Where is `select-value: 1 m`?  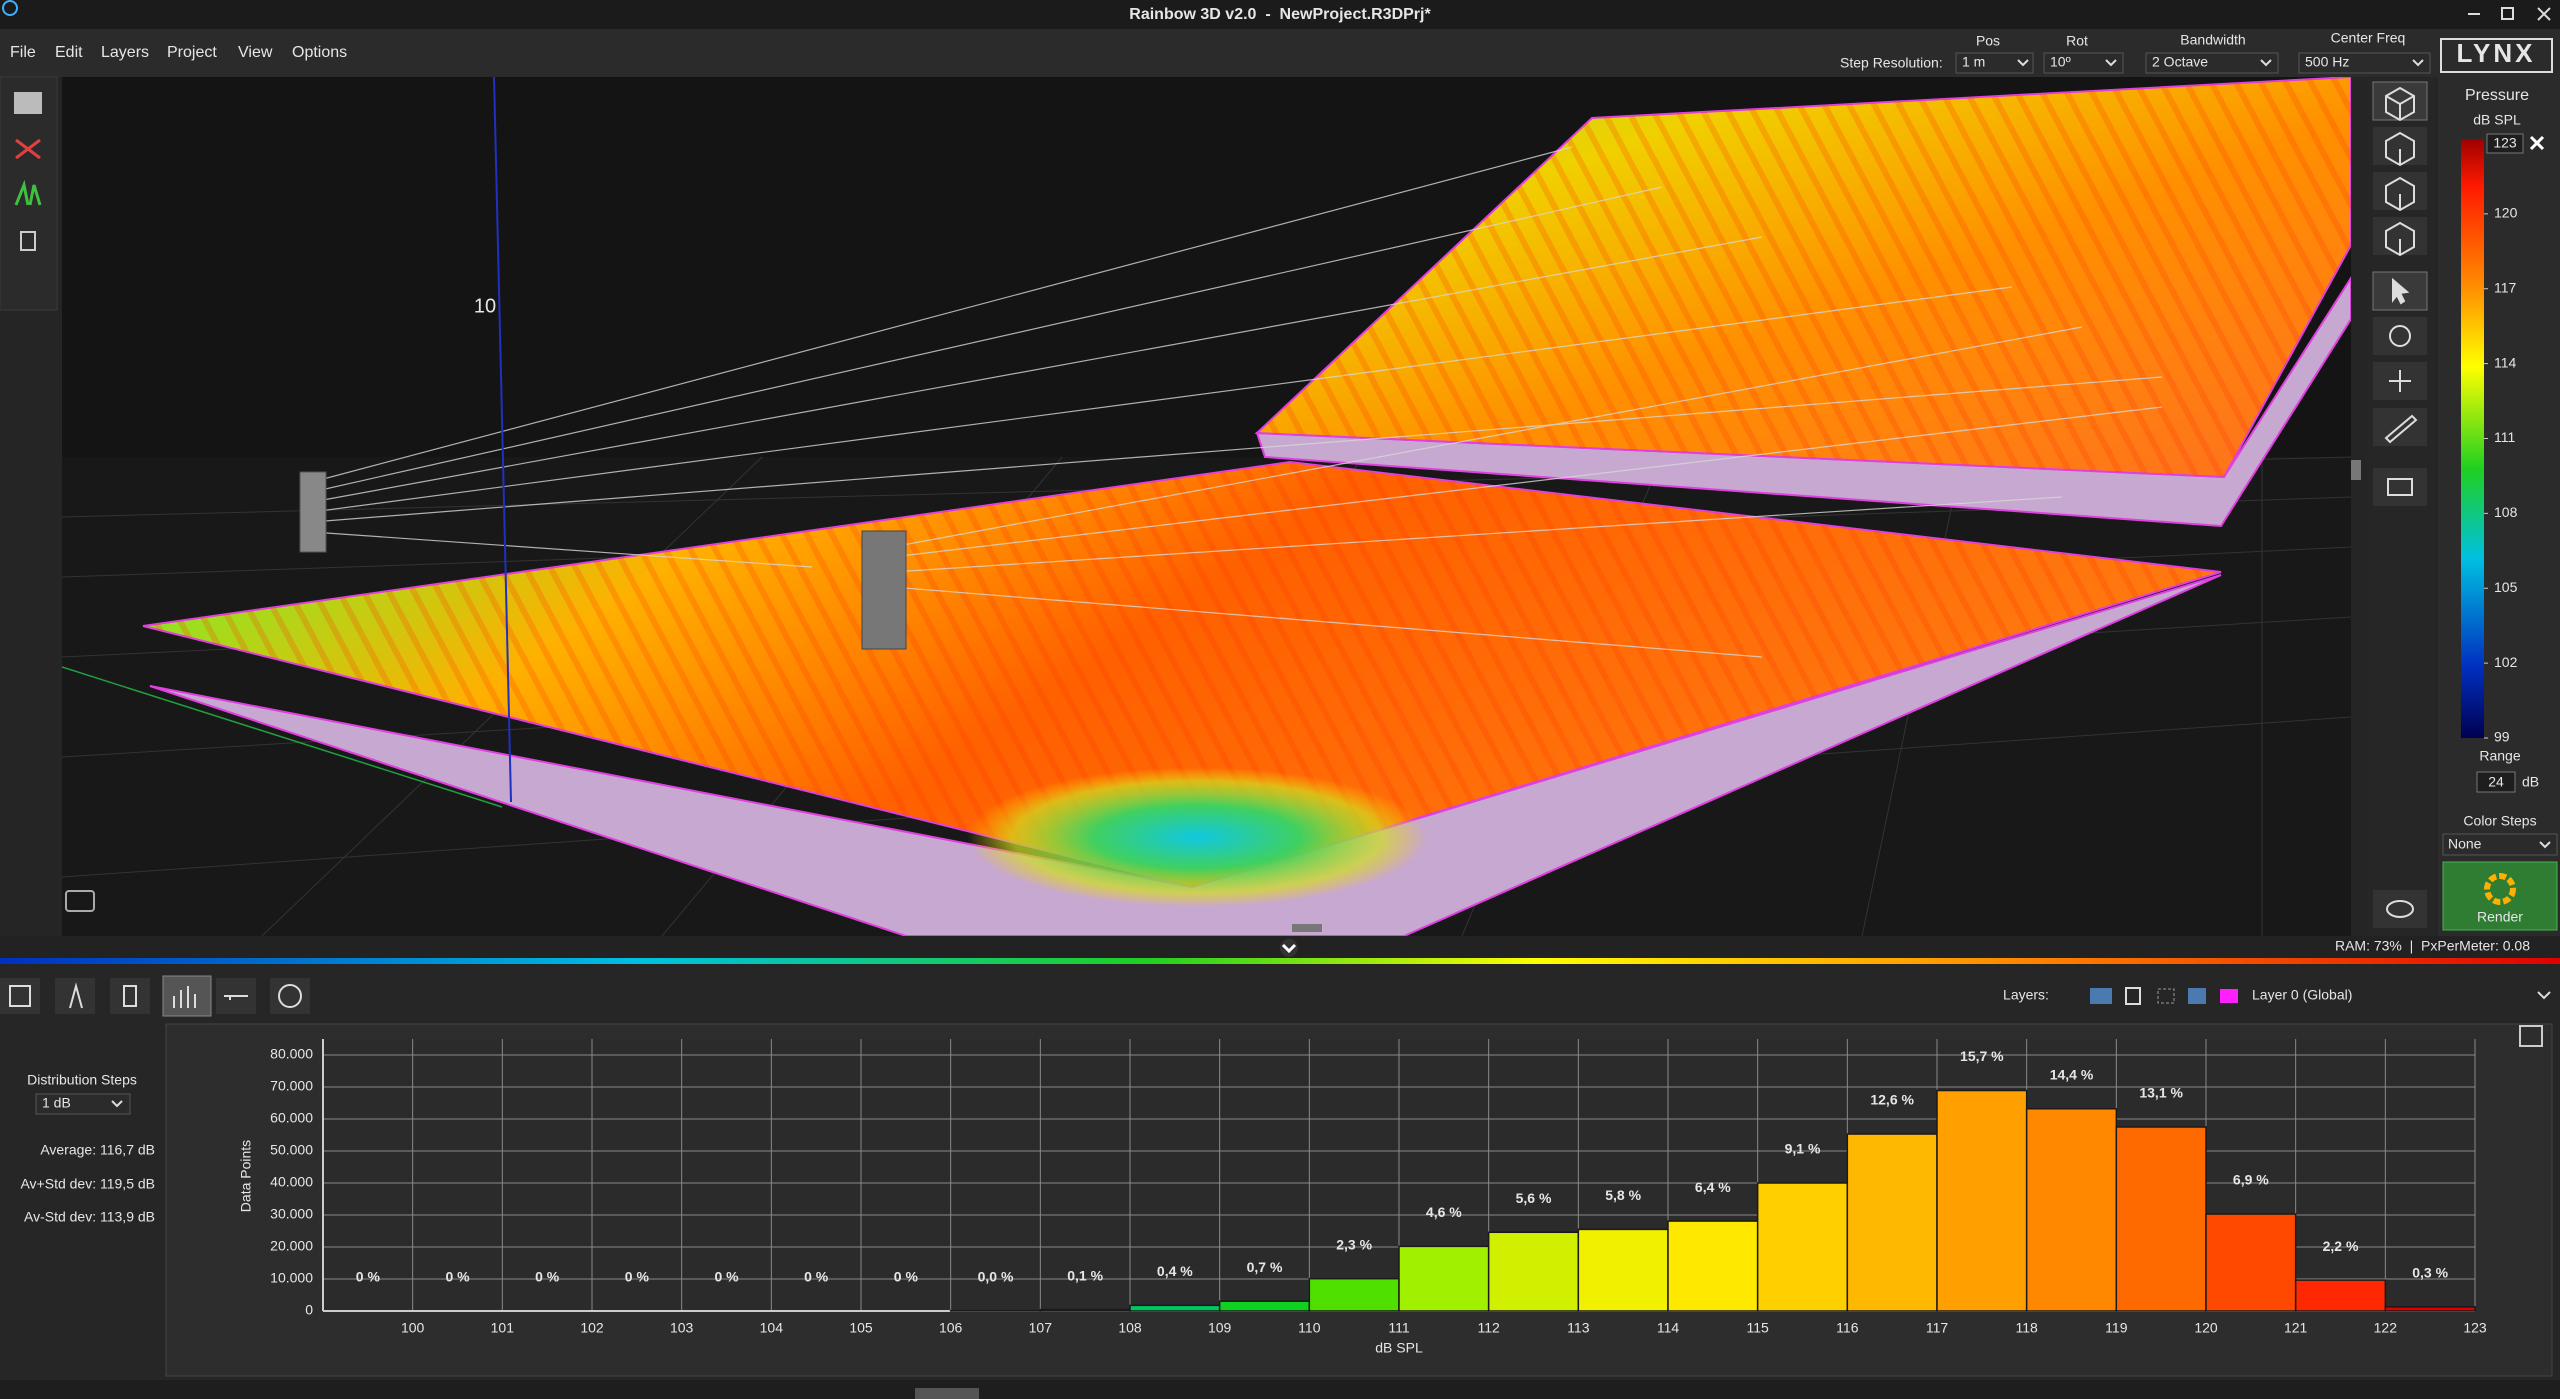 select-value: 1 m is located at coordinates (1973, 62).